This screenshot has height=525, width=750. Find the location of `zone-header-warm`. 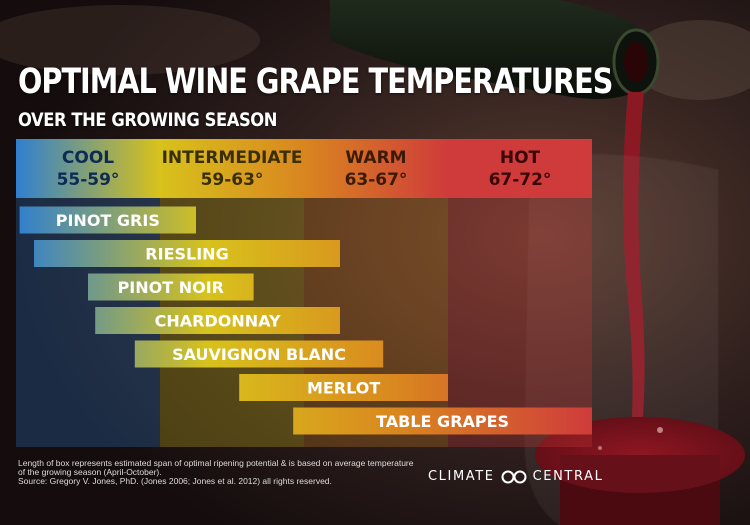

zone-header-warm is located at coordinates (376, 168).